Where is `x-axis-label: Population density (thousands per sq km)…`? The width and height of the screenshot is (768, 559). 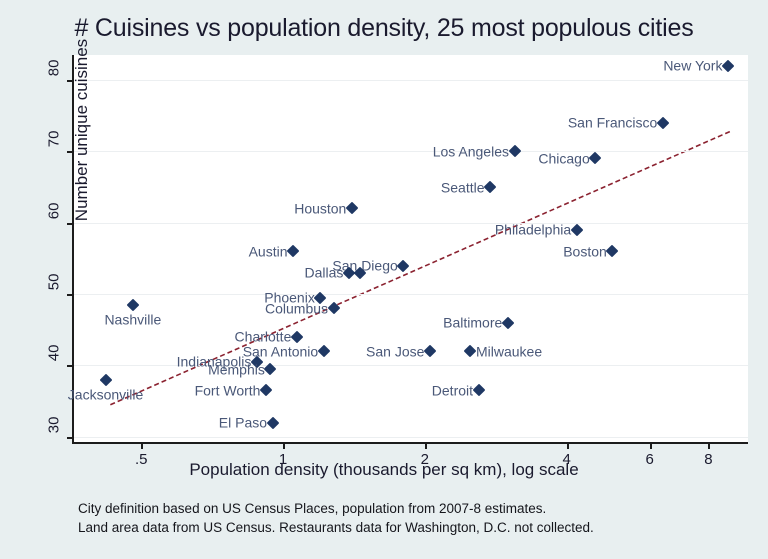
x-axis-label: Population density (thousands per sq km)… is located at coordinates (384, 469).